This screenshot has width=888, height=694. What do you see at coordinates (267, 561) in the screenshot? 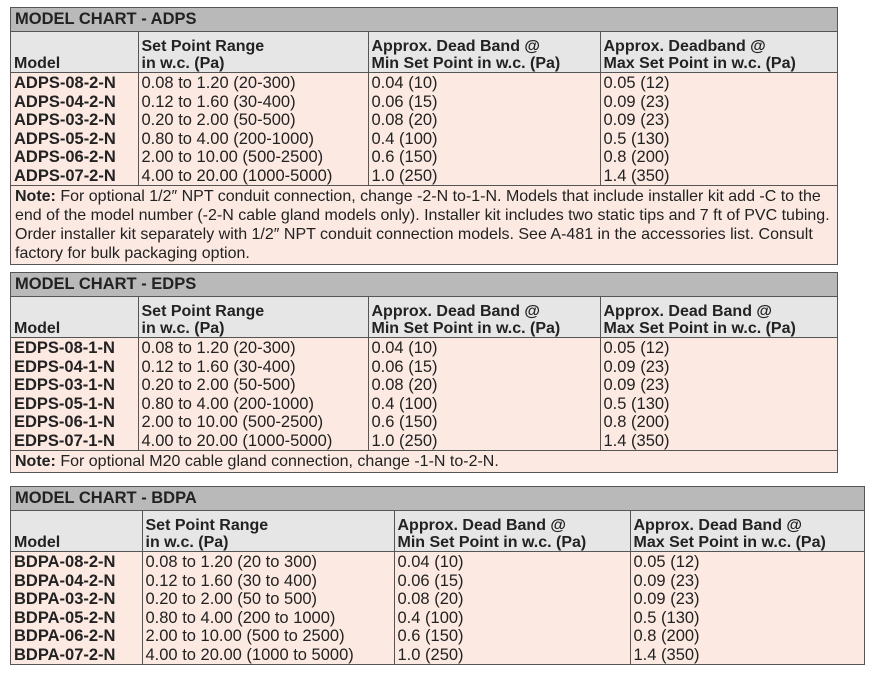
I see `set-point-range-cell: 0.08 to 1.20 (20 to 300)` at bounding box center [267, 561].